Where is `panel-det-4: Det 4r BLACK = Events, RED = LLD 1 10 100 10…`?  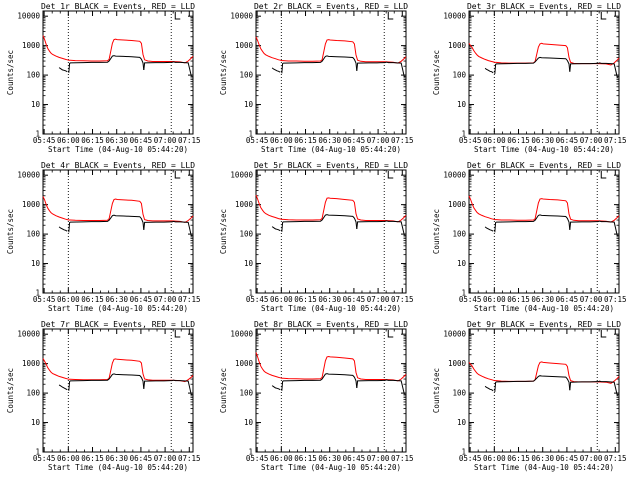
panel-det-4: Det 4r BLACK = Events, RED = LLD 1 10 100 10… is located at coordinates (103, 237).